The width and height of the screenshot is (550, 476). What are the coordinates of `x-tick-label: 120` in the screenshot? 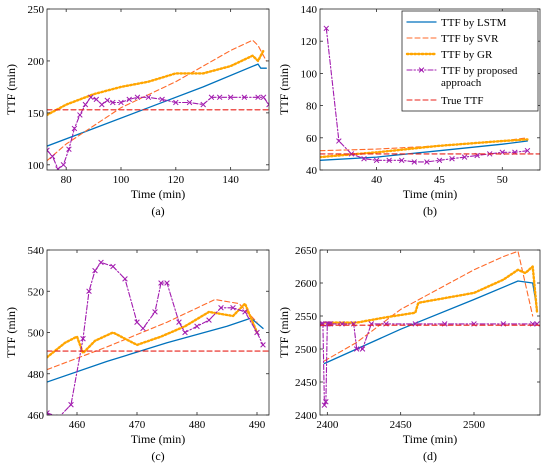 It's located at (176, 180).